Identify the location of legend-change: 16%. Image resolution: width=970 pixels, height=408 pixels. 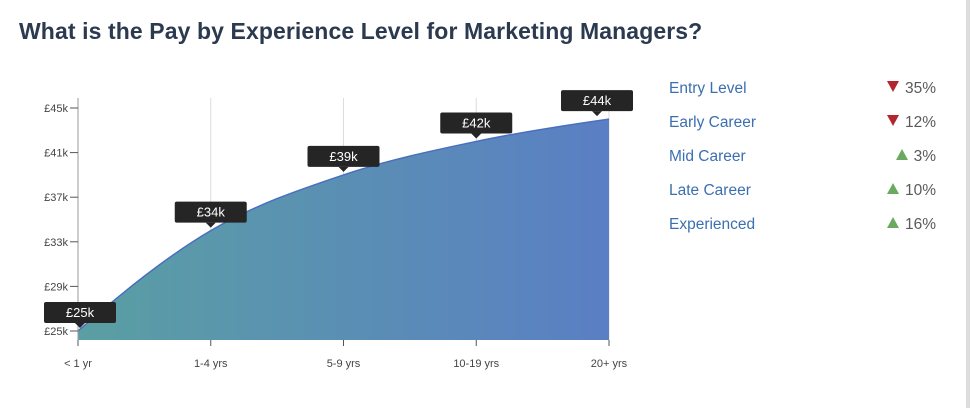
(911, 225).